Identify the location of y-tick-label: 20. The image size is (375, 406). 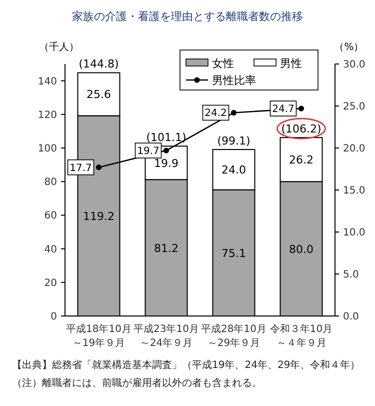
(50, 283).